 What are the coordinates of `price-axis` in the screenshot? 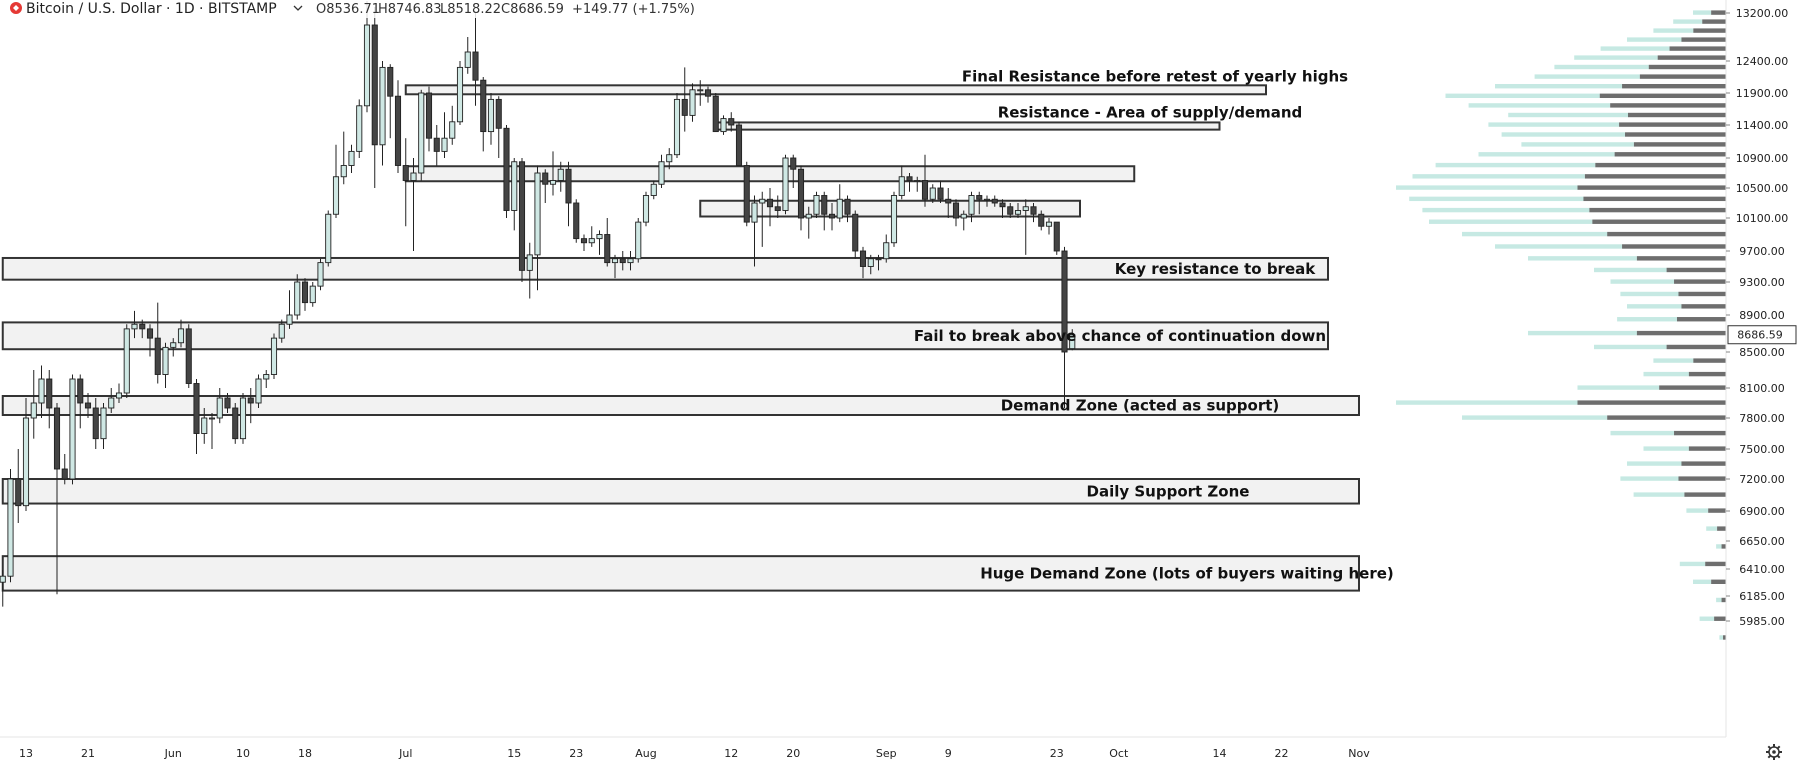 It's located at (1761, 368).